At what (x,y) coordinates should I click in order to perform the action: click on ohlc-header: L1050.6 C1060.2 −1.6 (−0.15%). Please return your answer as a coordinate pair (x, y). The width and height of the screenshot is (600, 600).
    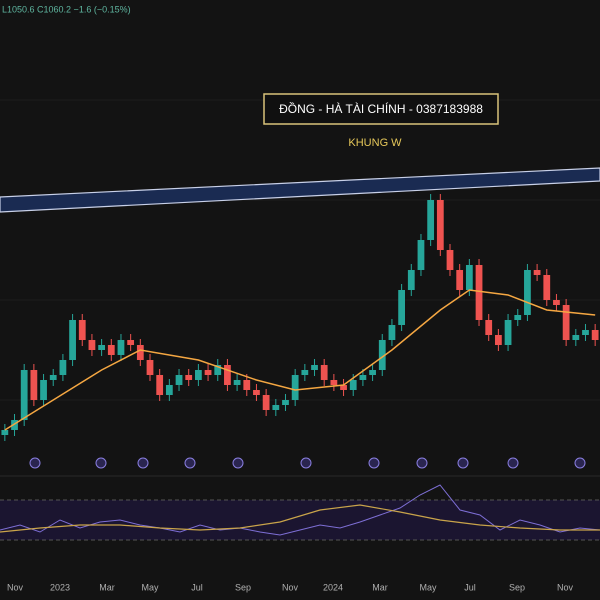
    Looking at the image, I should click on (66, 9).